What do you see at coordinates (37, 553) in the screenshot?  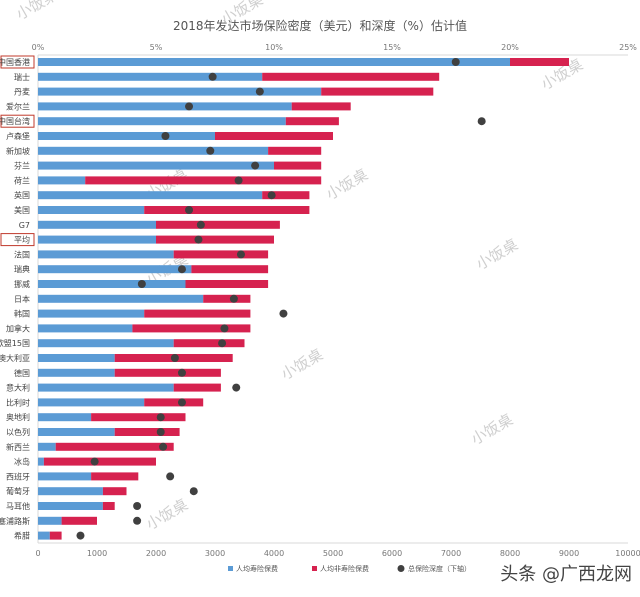 I see `bottom-tick-label: 0` at bounding box center [37, 553].